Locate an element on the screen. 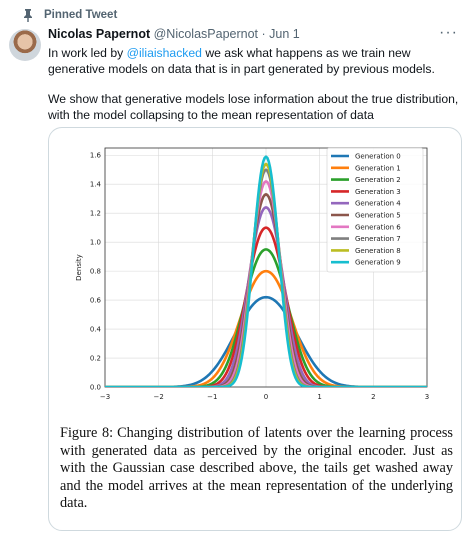 Image resolution: width=472 pixels, height=537 pixels. legend-label: Generation 8 is located at coordinates (378, 251).